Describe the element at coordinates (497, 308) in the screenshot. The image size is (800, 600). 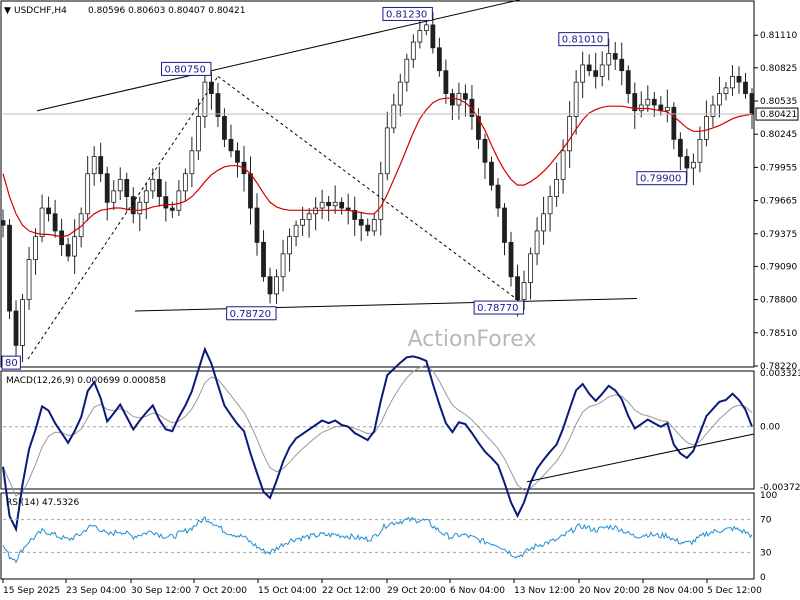
I see `price-annotation-label: 0.78770` at that location.